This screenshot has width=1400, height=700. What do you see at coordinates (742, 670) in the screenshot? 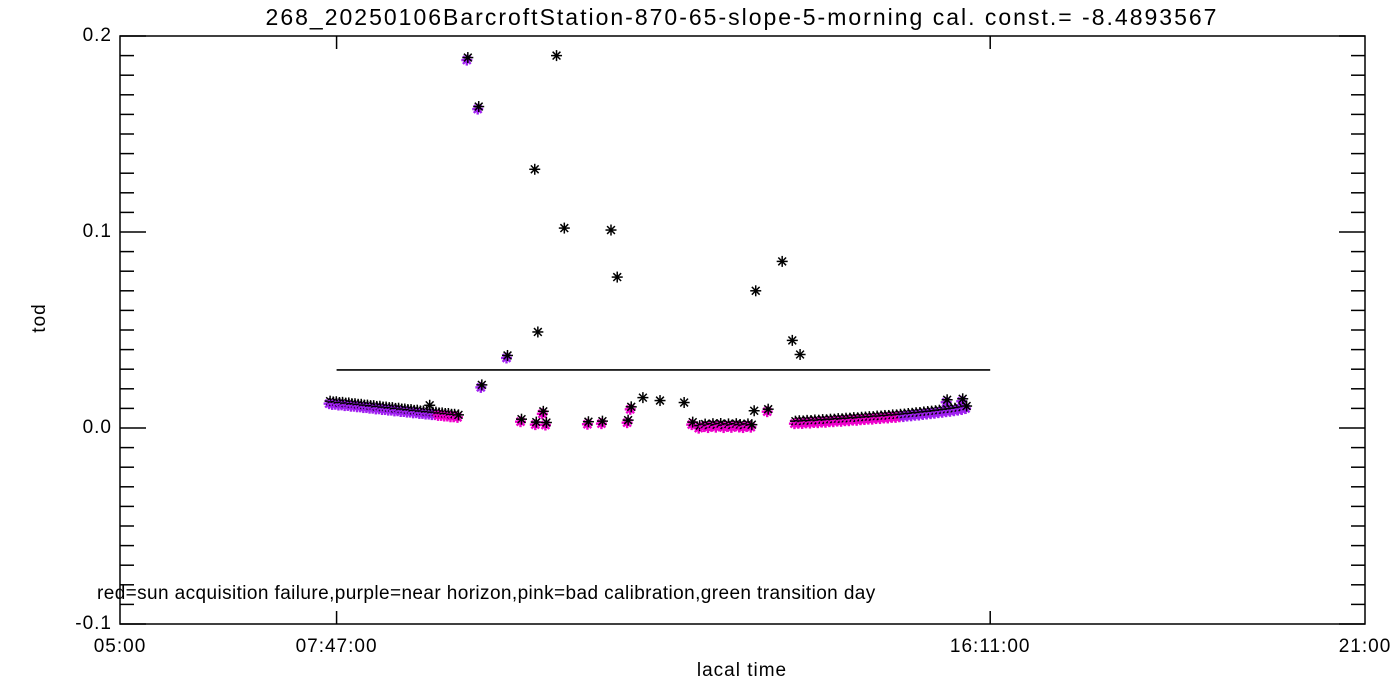
I see `x-axis-title: lacal time` at bounding box center [742, 670].